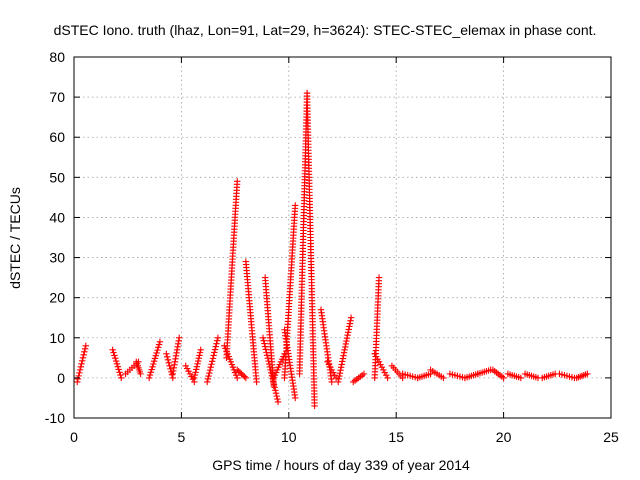 The height and width of the screenshot is (480, 640). Describe the element at coordinates (611, 437) in the screenshot. I see `x-tick-label: 25` at that location.